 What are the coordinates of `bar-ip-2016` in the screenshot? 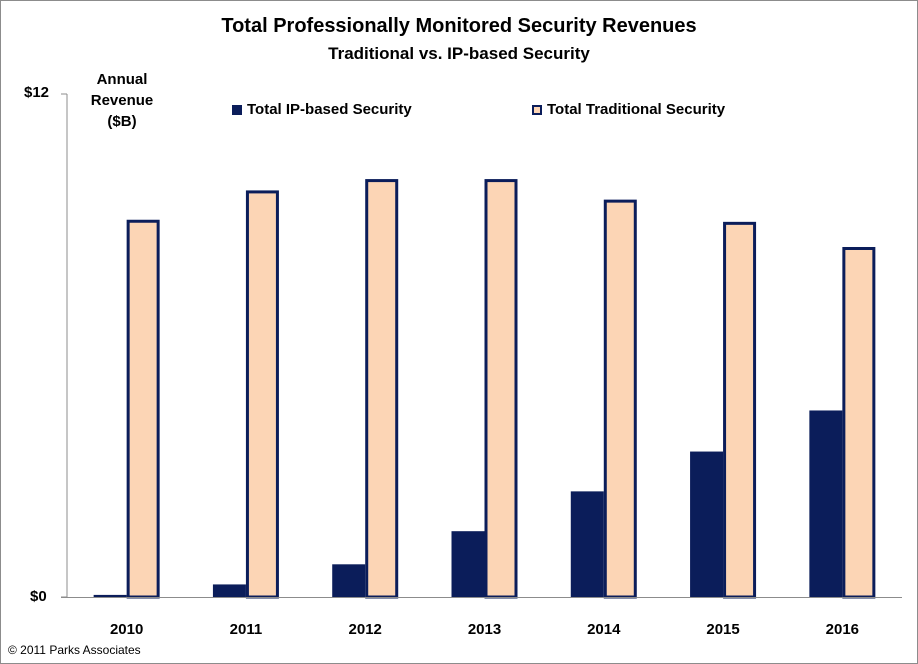 It's located at (826, 503).